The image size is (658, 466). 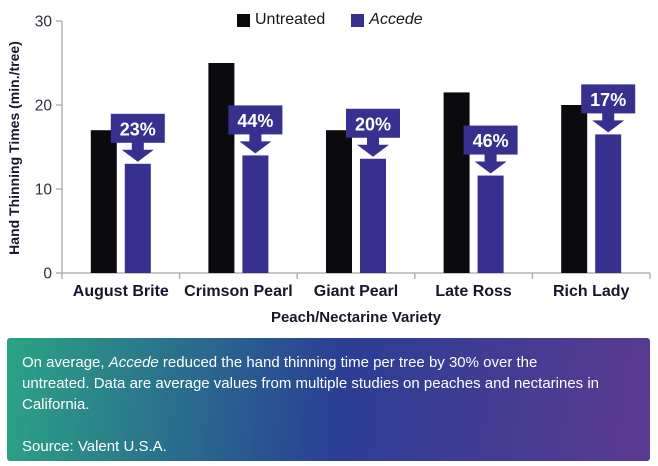 I want to click on legend-label-accede: Accede, so click(x=396, y=19).